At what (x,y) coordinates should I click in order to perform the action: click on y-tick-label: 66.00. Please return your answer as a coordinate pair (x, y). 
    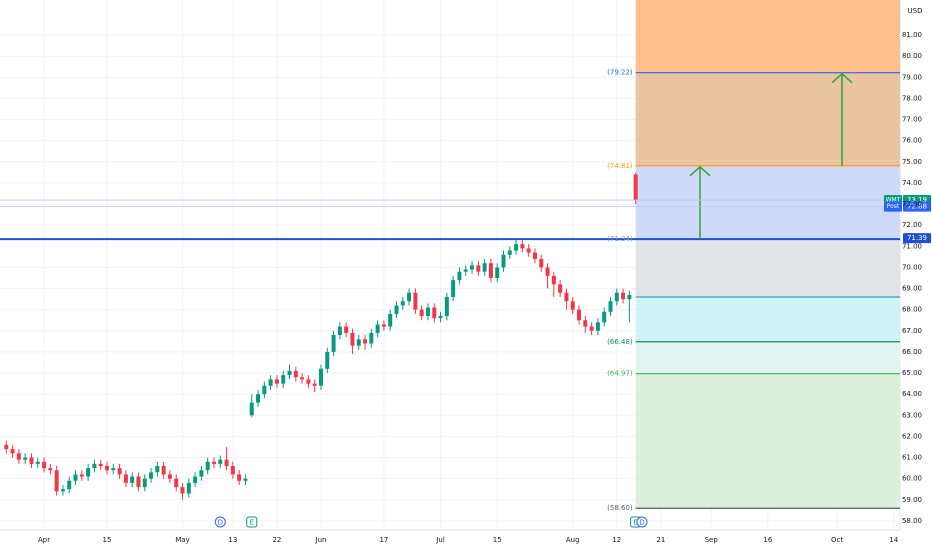
    Looking at the image, I should click on (912, 352).